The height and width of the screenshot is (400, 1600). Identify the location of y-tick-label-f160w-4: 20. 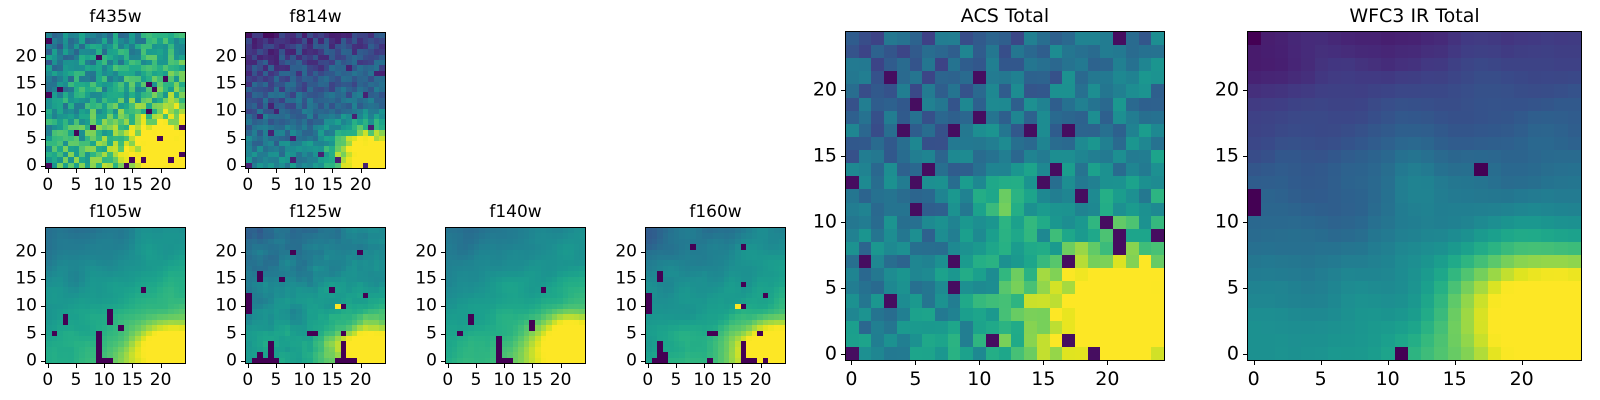
(626, 251).